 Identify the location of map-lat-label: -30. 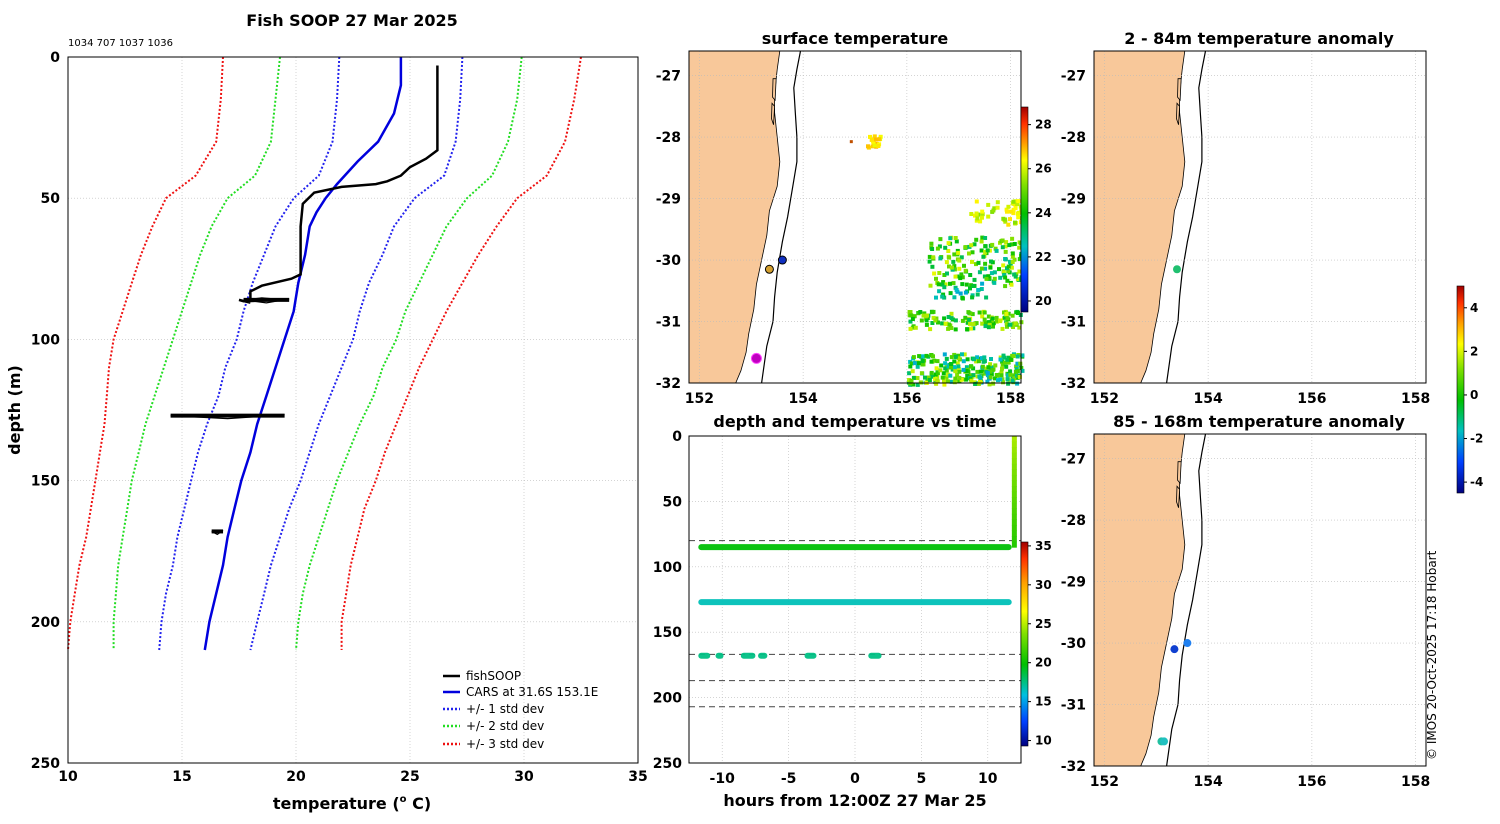
(1074, 644).